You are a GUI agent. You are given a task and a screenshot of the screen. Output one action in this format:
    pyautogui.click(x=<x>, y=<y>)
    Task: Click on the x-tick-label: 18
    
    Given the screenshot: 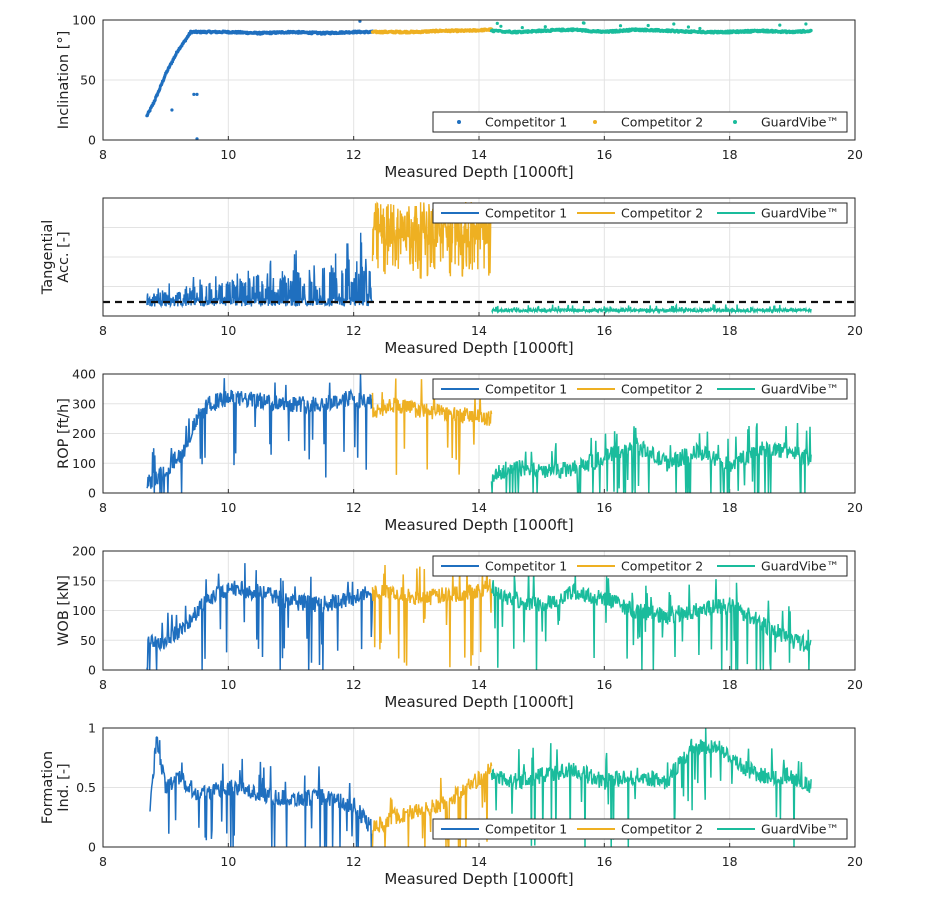 What is the action you would take?
    pyautogui.click(x=730, y=861)
    